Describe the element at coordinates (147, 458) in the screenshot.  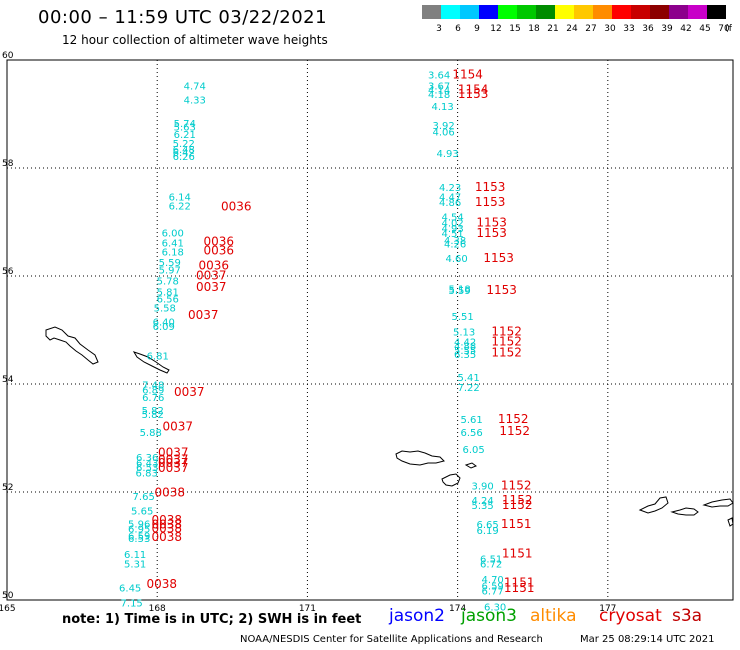
I see `swh-label: 6.36` at that location.